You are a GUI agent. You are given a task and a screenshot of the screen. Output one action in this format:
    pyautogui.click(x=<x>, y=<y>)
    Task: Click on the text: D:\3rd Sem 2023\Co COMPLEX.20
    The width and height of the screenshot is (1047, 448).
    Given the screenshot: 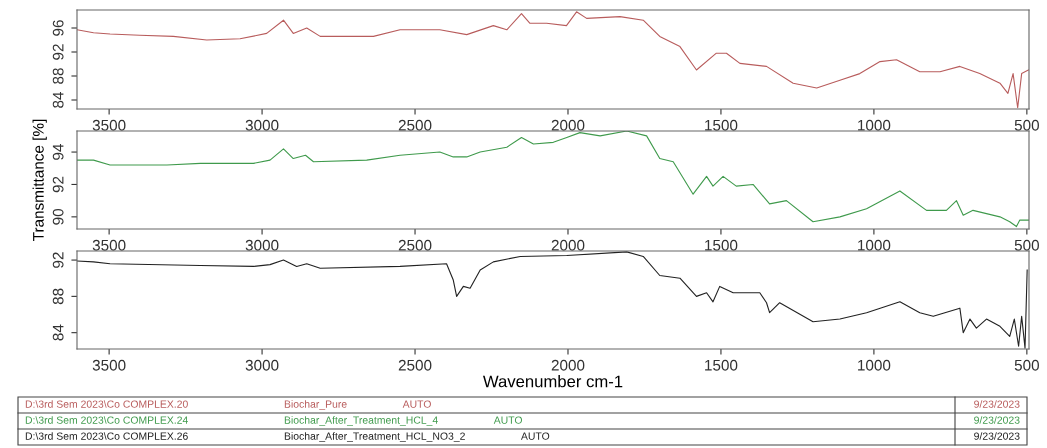 What is the action you would take?
    pyautogui.click(x=106, y=404)
    